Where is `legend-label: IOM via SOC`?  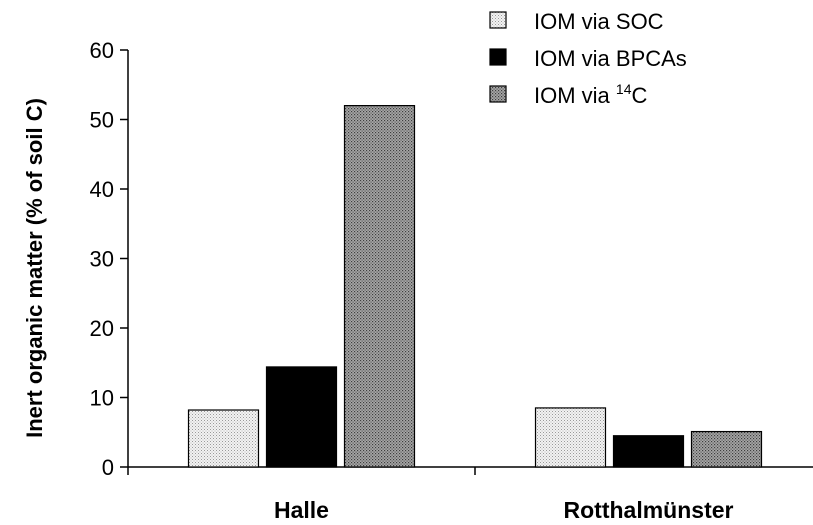 legend-label: IOM via SOC is located at coordinates (599, 21).